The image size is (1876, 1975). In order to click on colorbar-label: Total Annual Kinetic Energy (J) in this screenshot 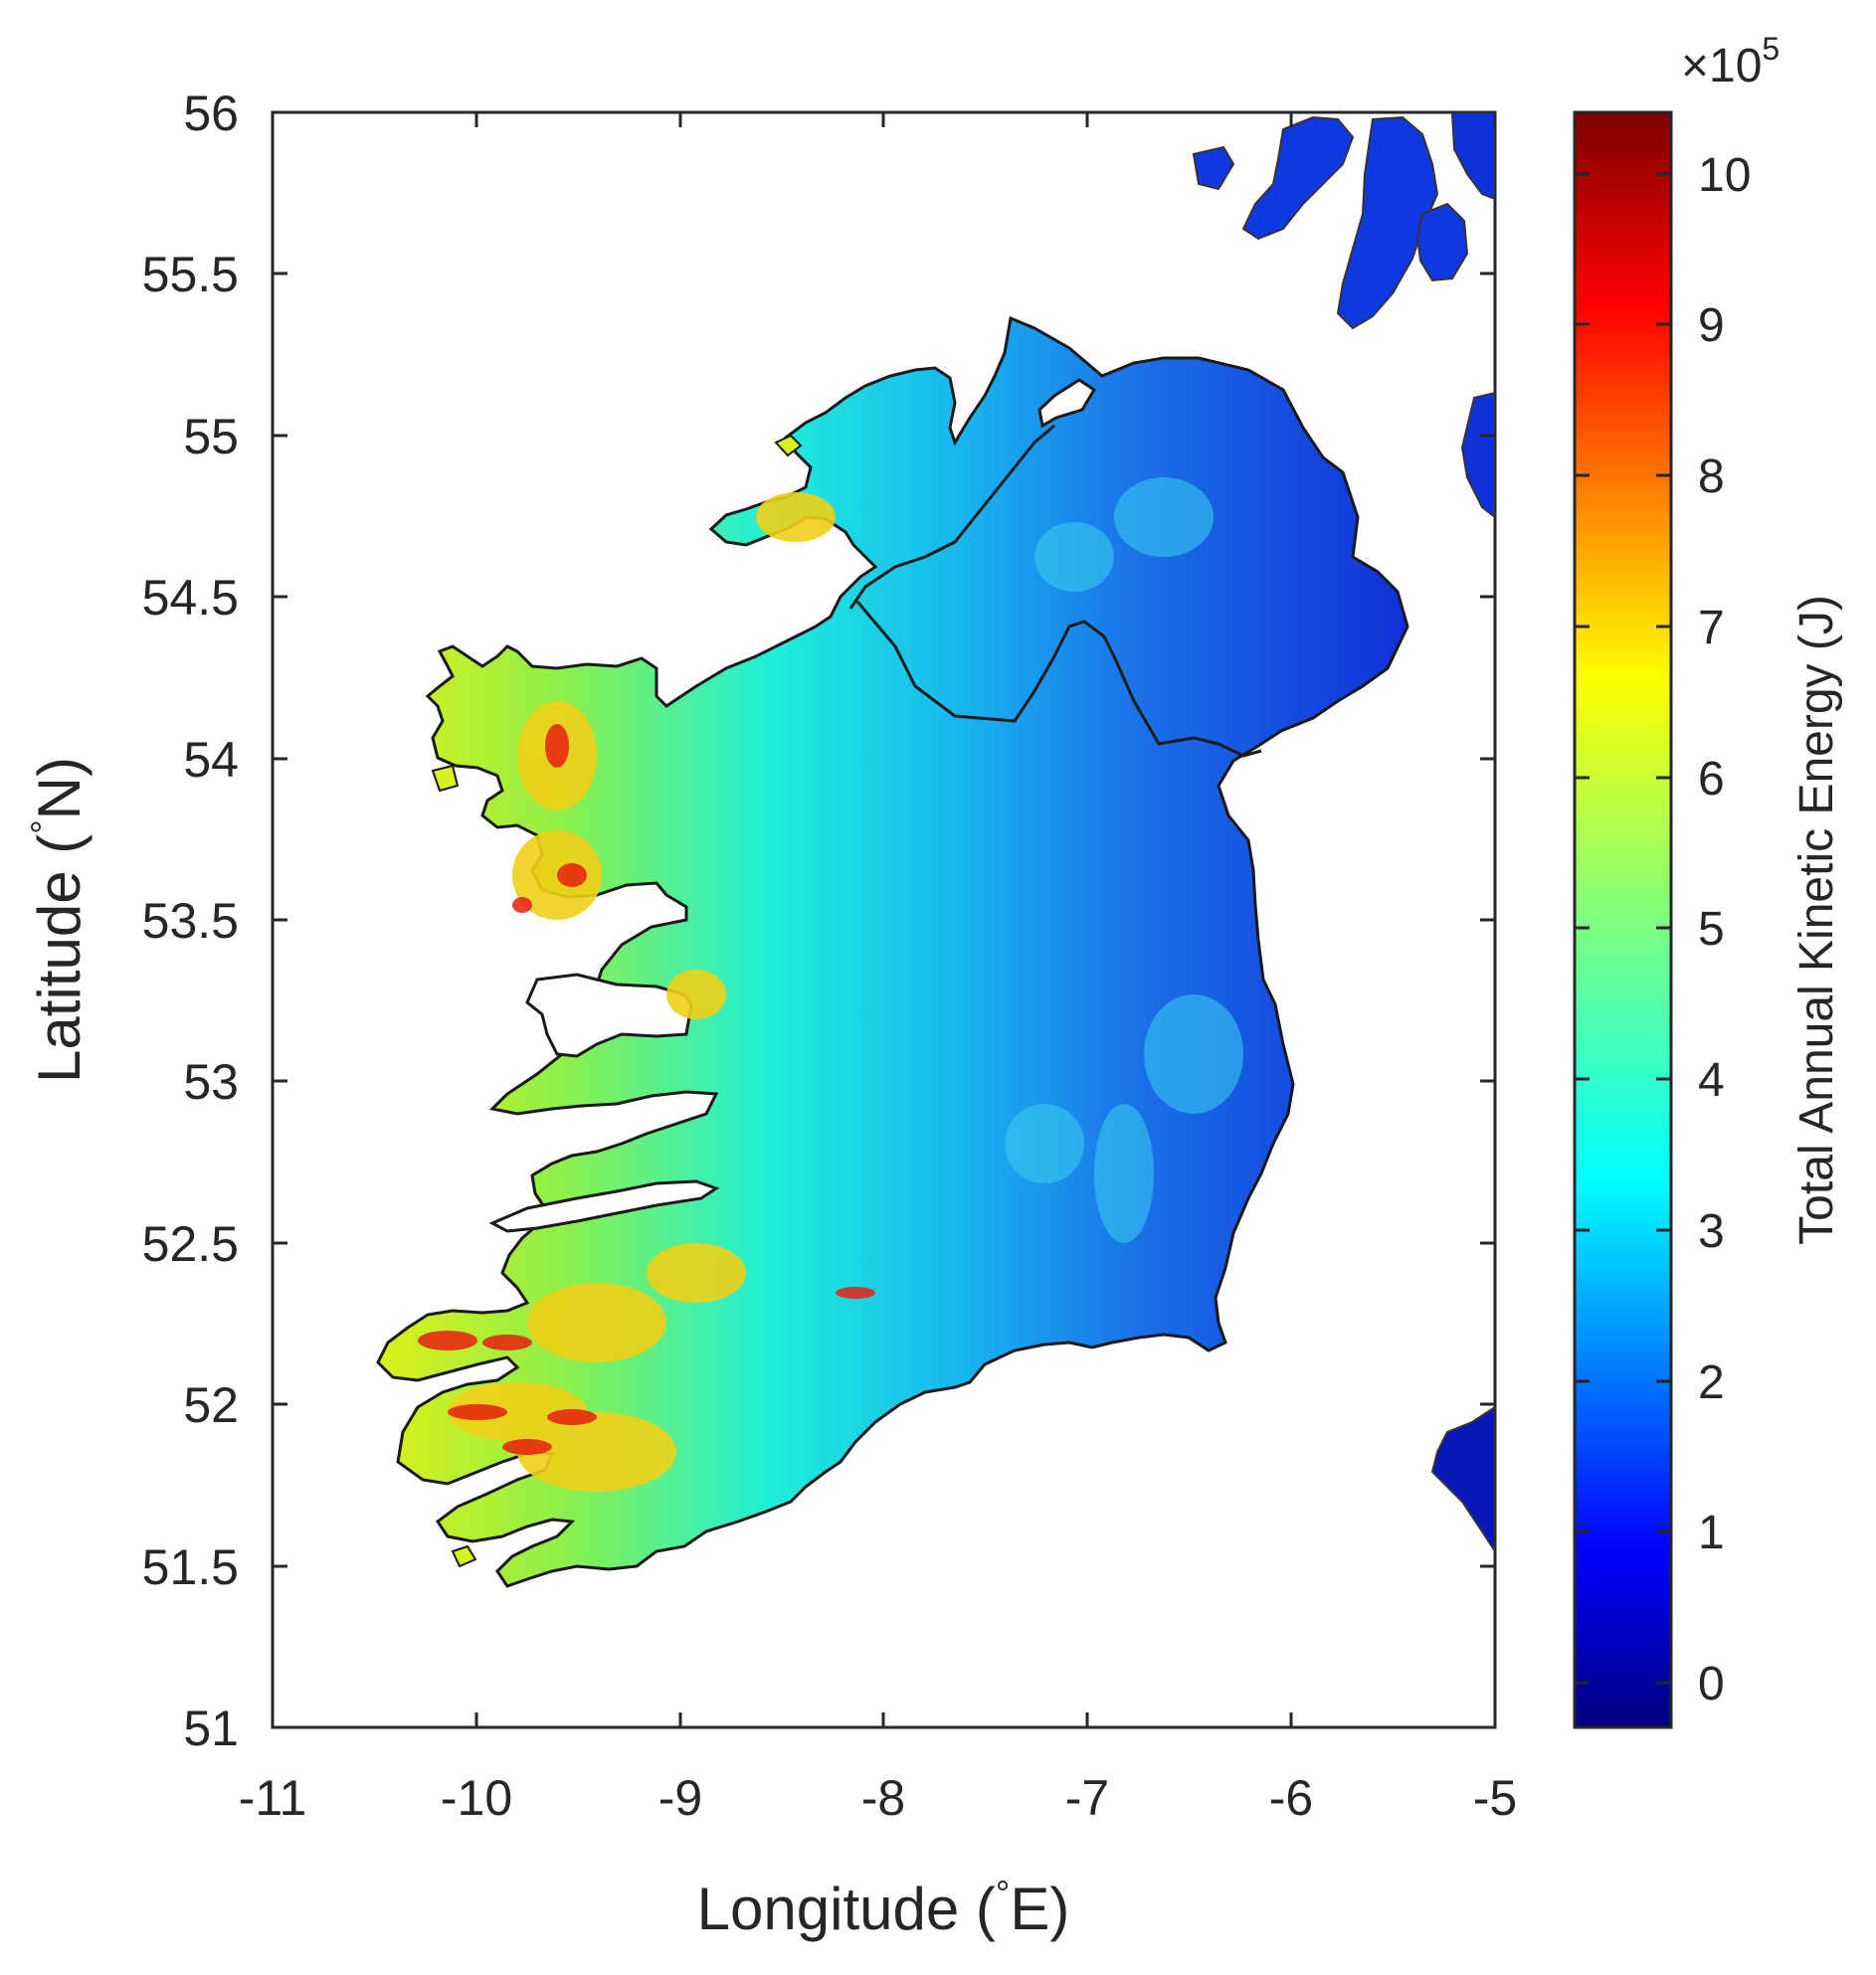, I will do `click(1816, 920)`.